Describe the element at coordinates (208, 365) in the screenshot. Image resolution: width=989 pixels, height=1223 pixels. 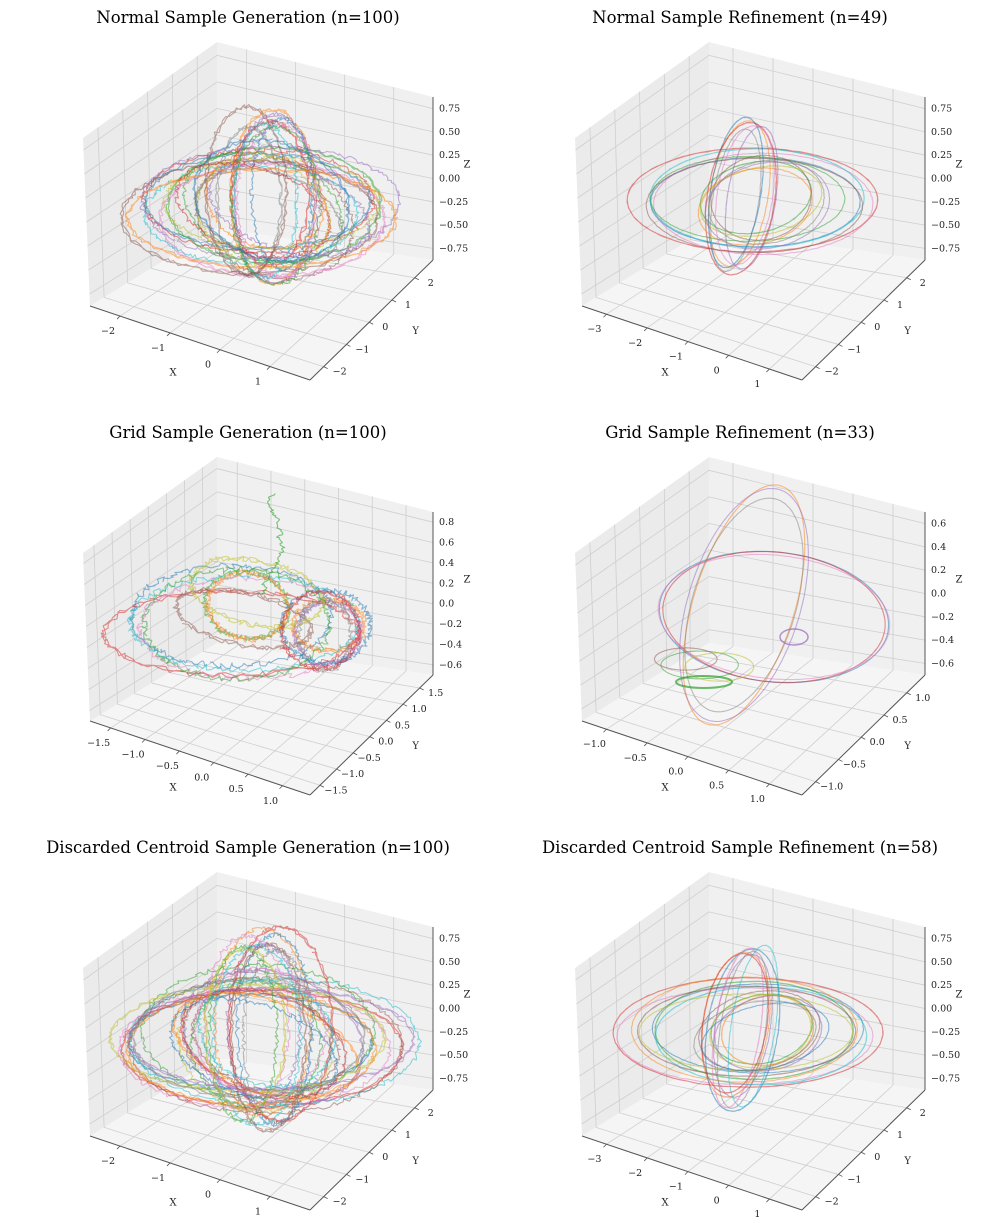
I see `x-tick-label: 0` at that location.